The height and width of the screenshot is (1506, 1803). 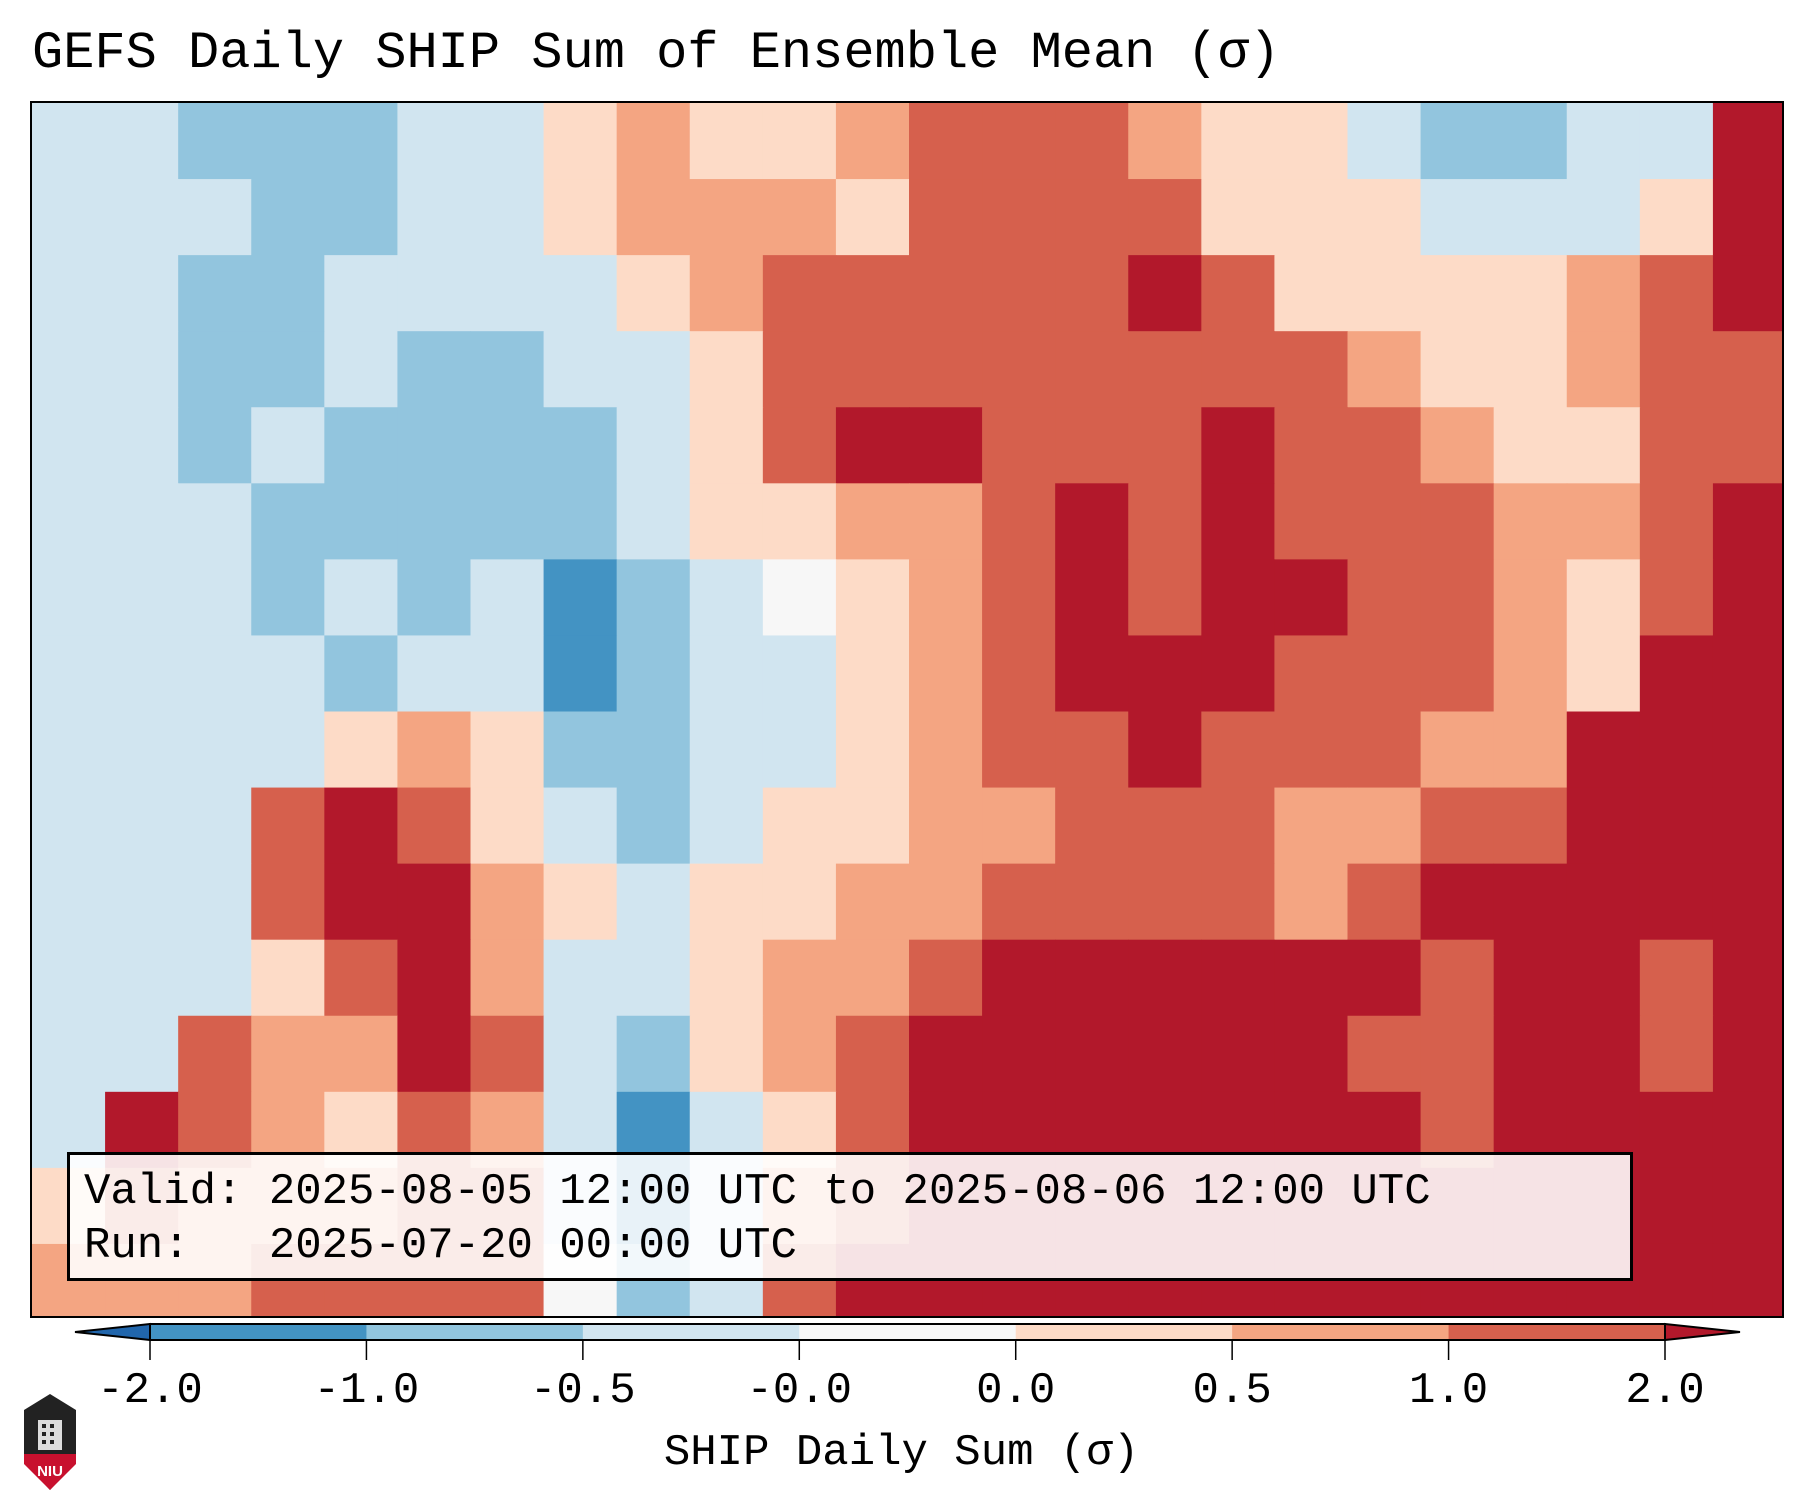 I want to click on chart-title: GEFS Daily SHIP Sum of Ensemble Mean (σ), so click(x=656, y=53).